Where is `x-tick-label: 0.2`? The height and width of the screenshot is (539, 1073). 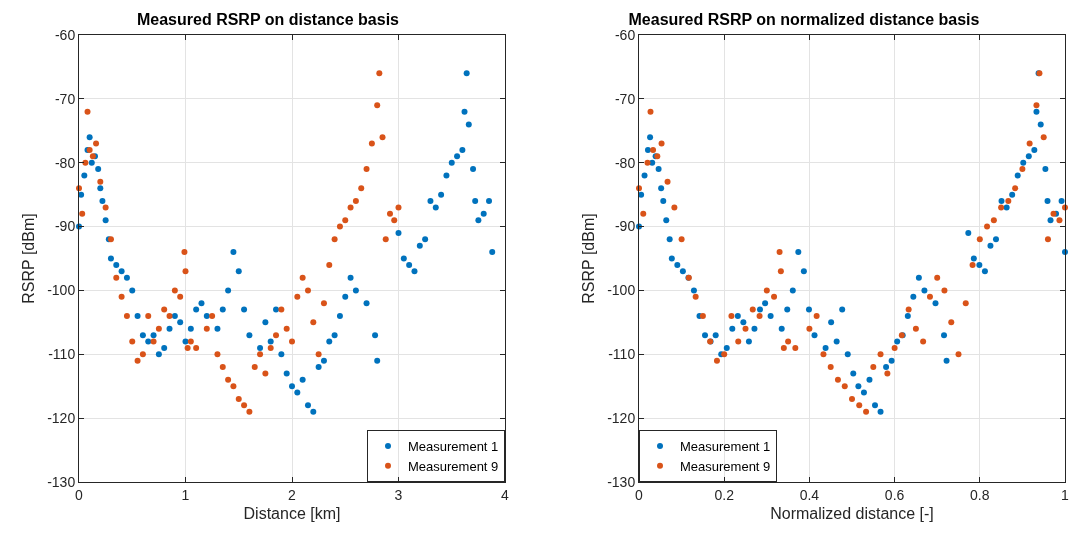
x-tick-label: 0.2 is located at coordinates (724, 494).